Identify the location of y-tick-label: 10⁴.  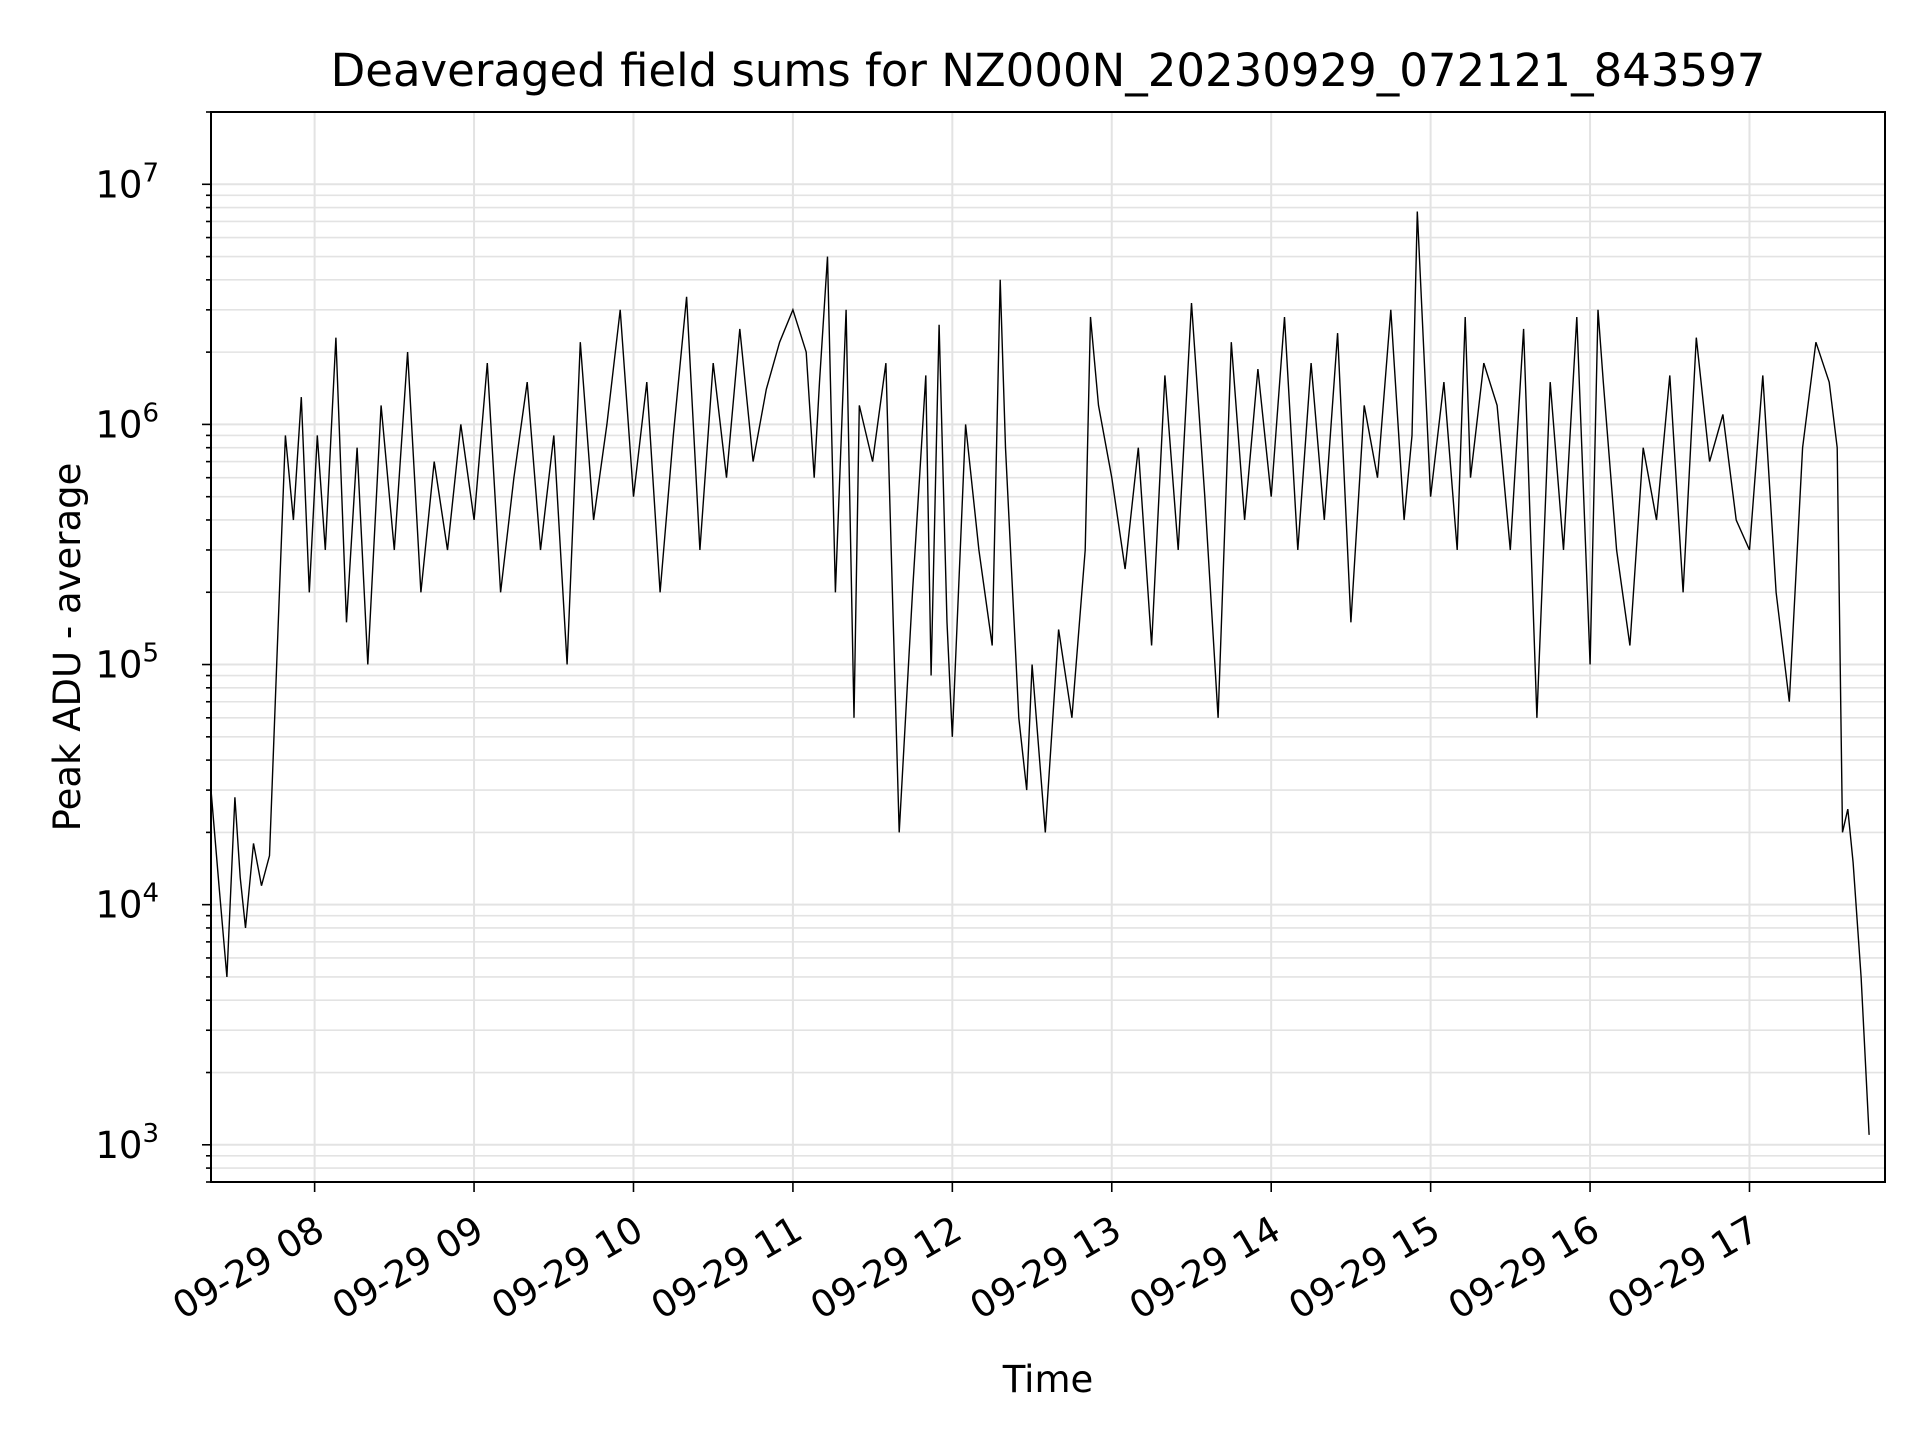
(127, 903).